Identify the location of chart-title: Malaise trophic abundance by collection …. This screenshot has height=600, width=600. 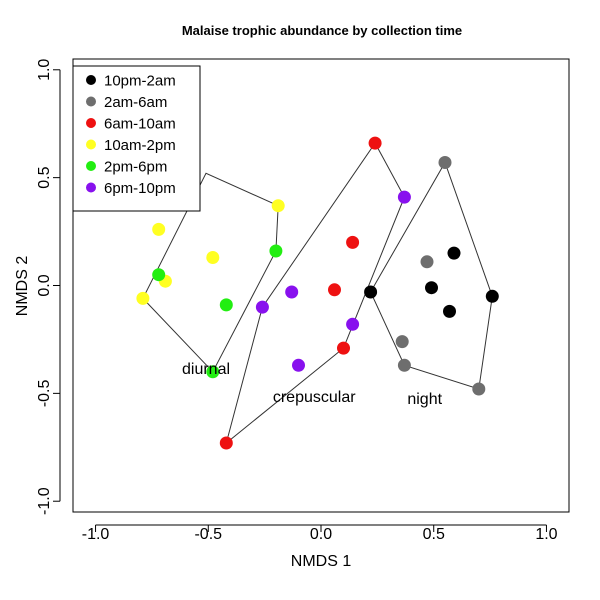
(322, 30).